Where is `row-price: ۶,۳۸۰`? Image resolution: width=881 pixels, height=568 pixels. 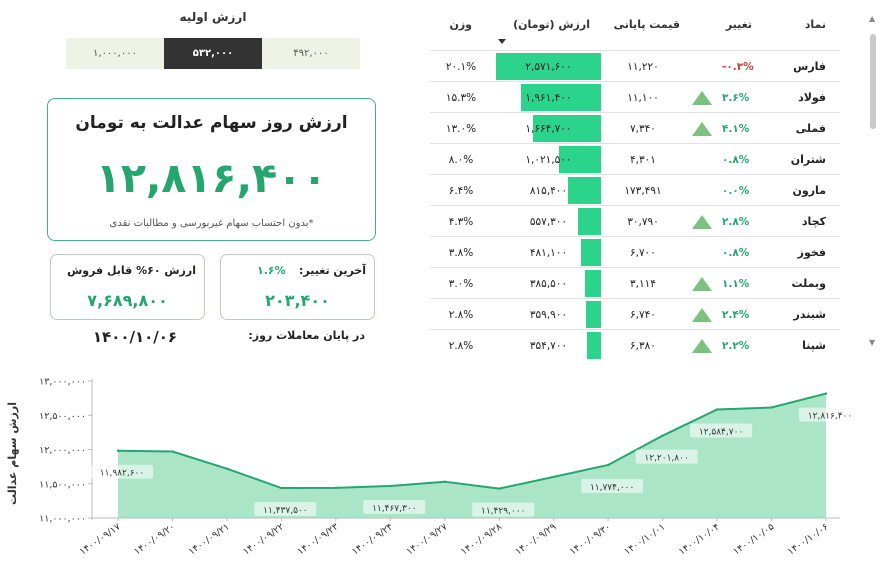
row-price: ۶,۳۸۰ is located at coordinates (643, 345).